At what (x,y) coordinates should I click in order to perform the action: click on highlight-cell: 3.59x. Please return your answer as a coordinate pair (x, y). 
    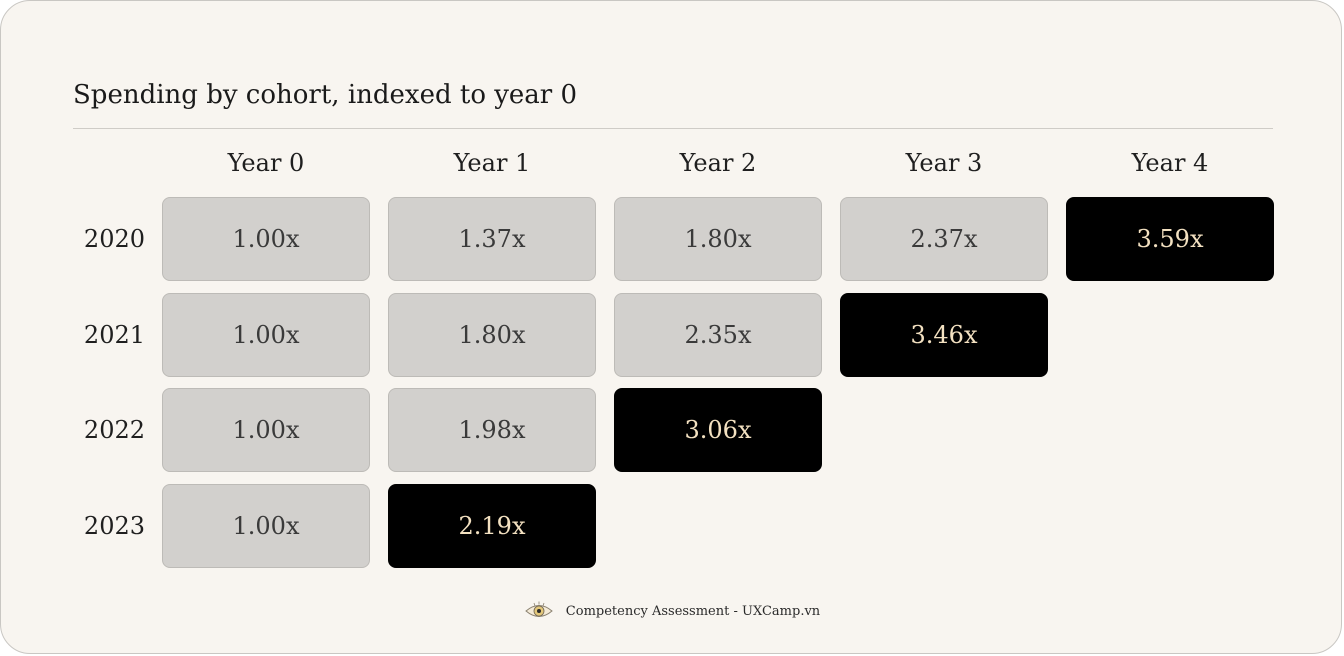
    Looking at the image, I should click on (1170, 239).